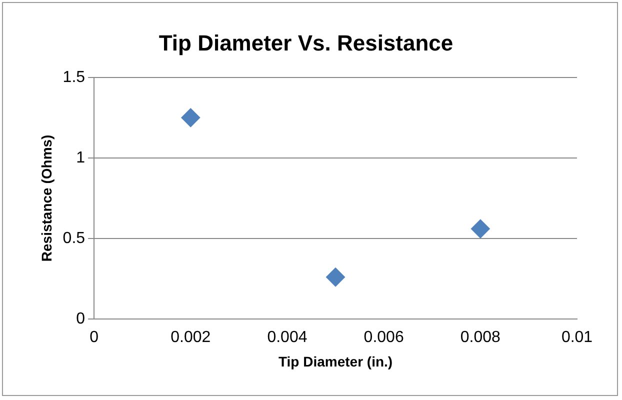  What do you see at coordinates (287, 337) in the screenshot?
I see `x-tick-label: 0.004` at bounding box center [287, 337].